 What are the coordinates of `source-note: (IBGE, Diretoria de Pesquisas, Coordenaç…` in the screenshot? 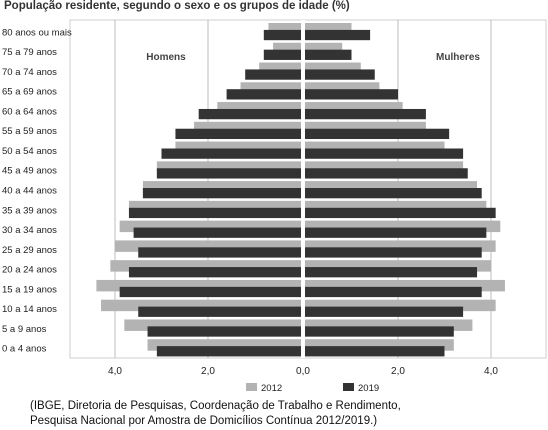 It's located at (215, 414).